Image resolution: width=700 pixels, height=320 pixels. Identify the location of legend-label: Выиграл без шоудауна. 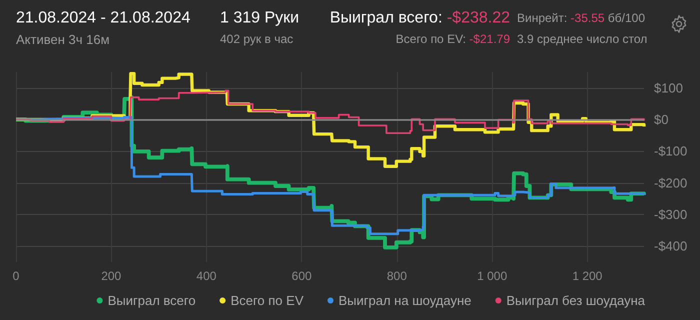
(576, 300).